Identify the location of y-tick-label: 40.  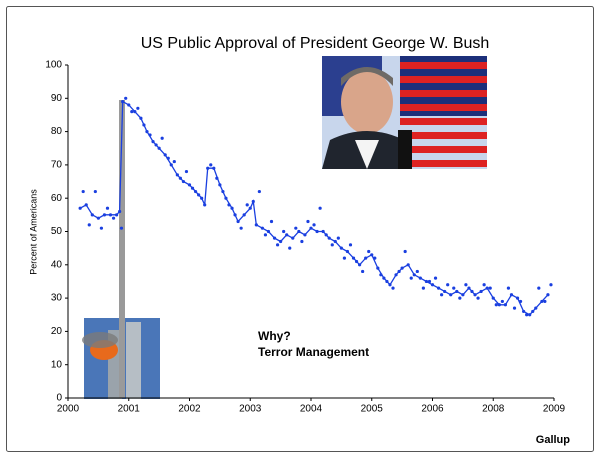
(57, 264).